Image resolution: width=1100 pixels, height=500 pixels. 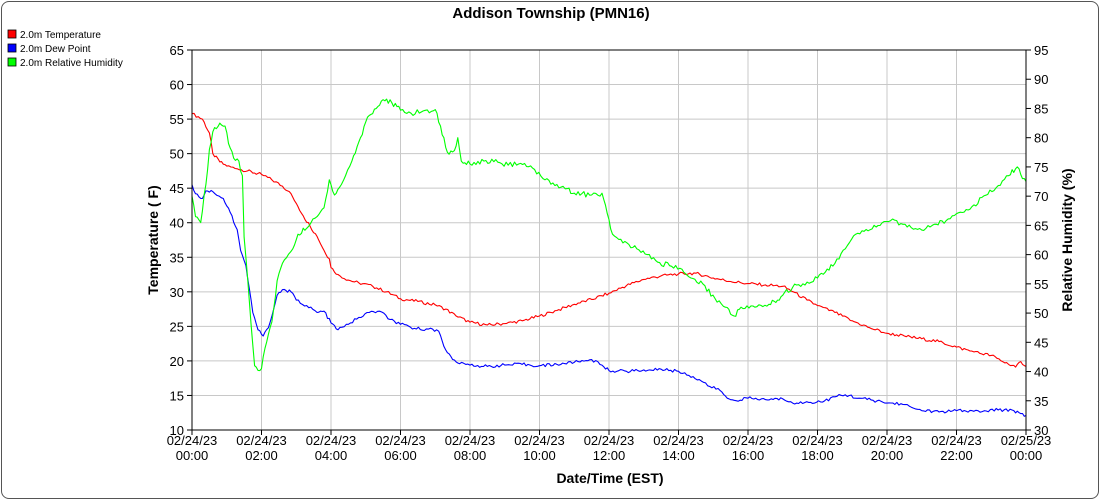 What do you see at coordinates (1041, 50) in the screenshot?
I see `y-right-tick-label: 95` at bounding box center [1041, 50].